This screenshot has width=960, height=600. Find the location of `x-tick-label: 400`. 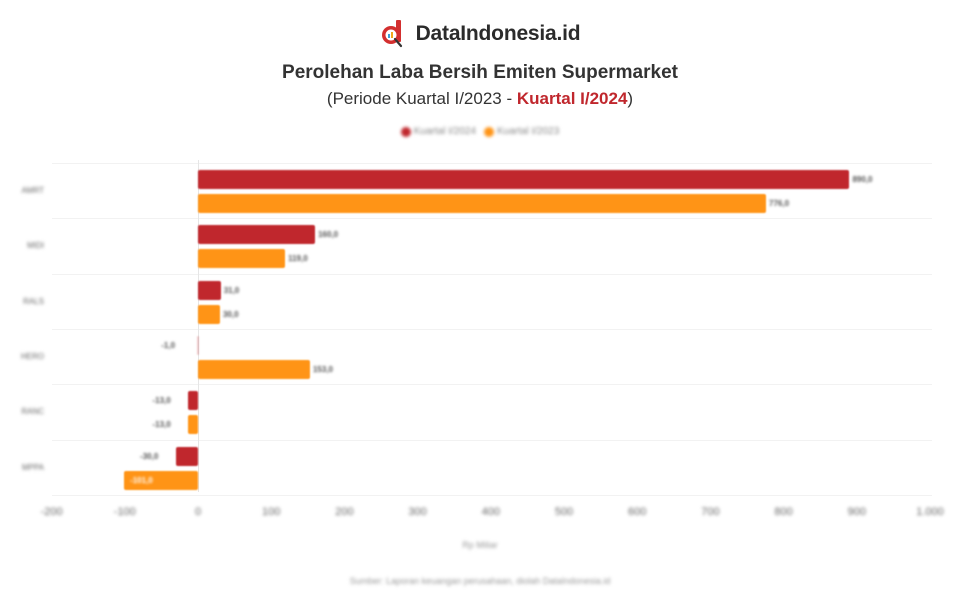

x-tick-label: 400 is located at coordinates (490, 512).